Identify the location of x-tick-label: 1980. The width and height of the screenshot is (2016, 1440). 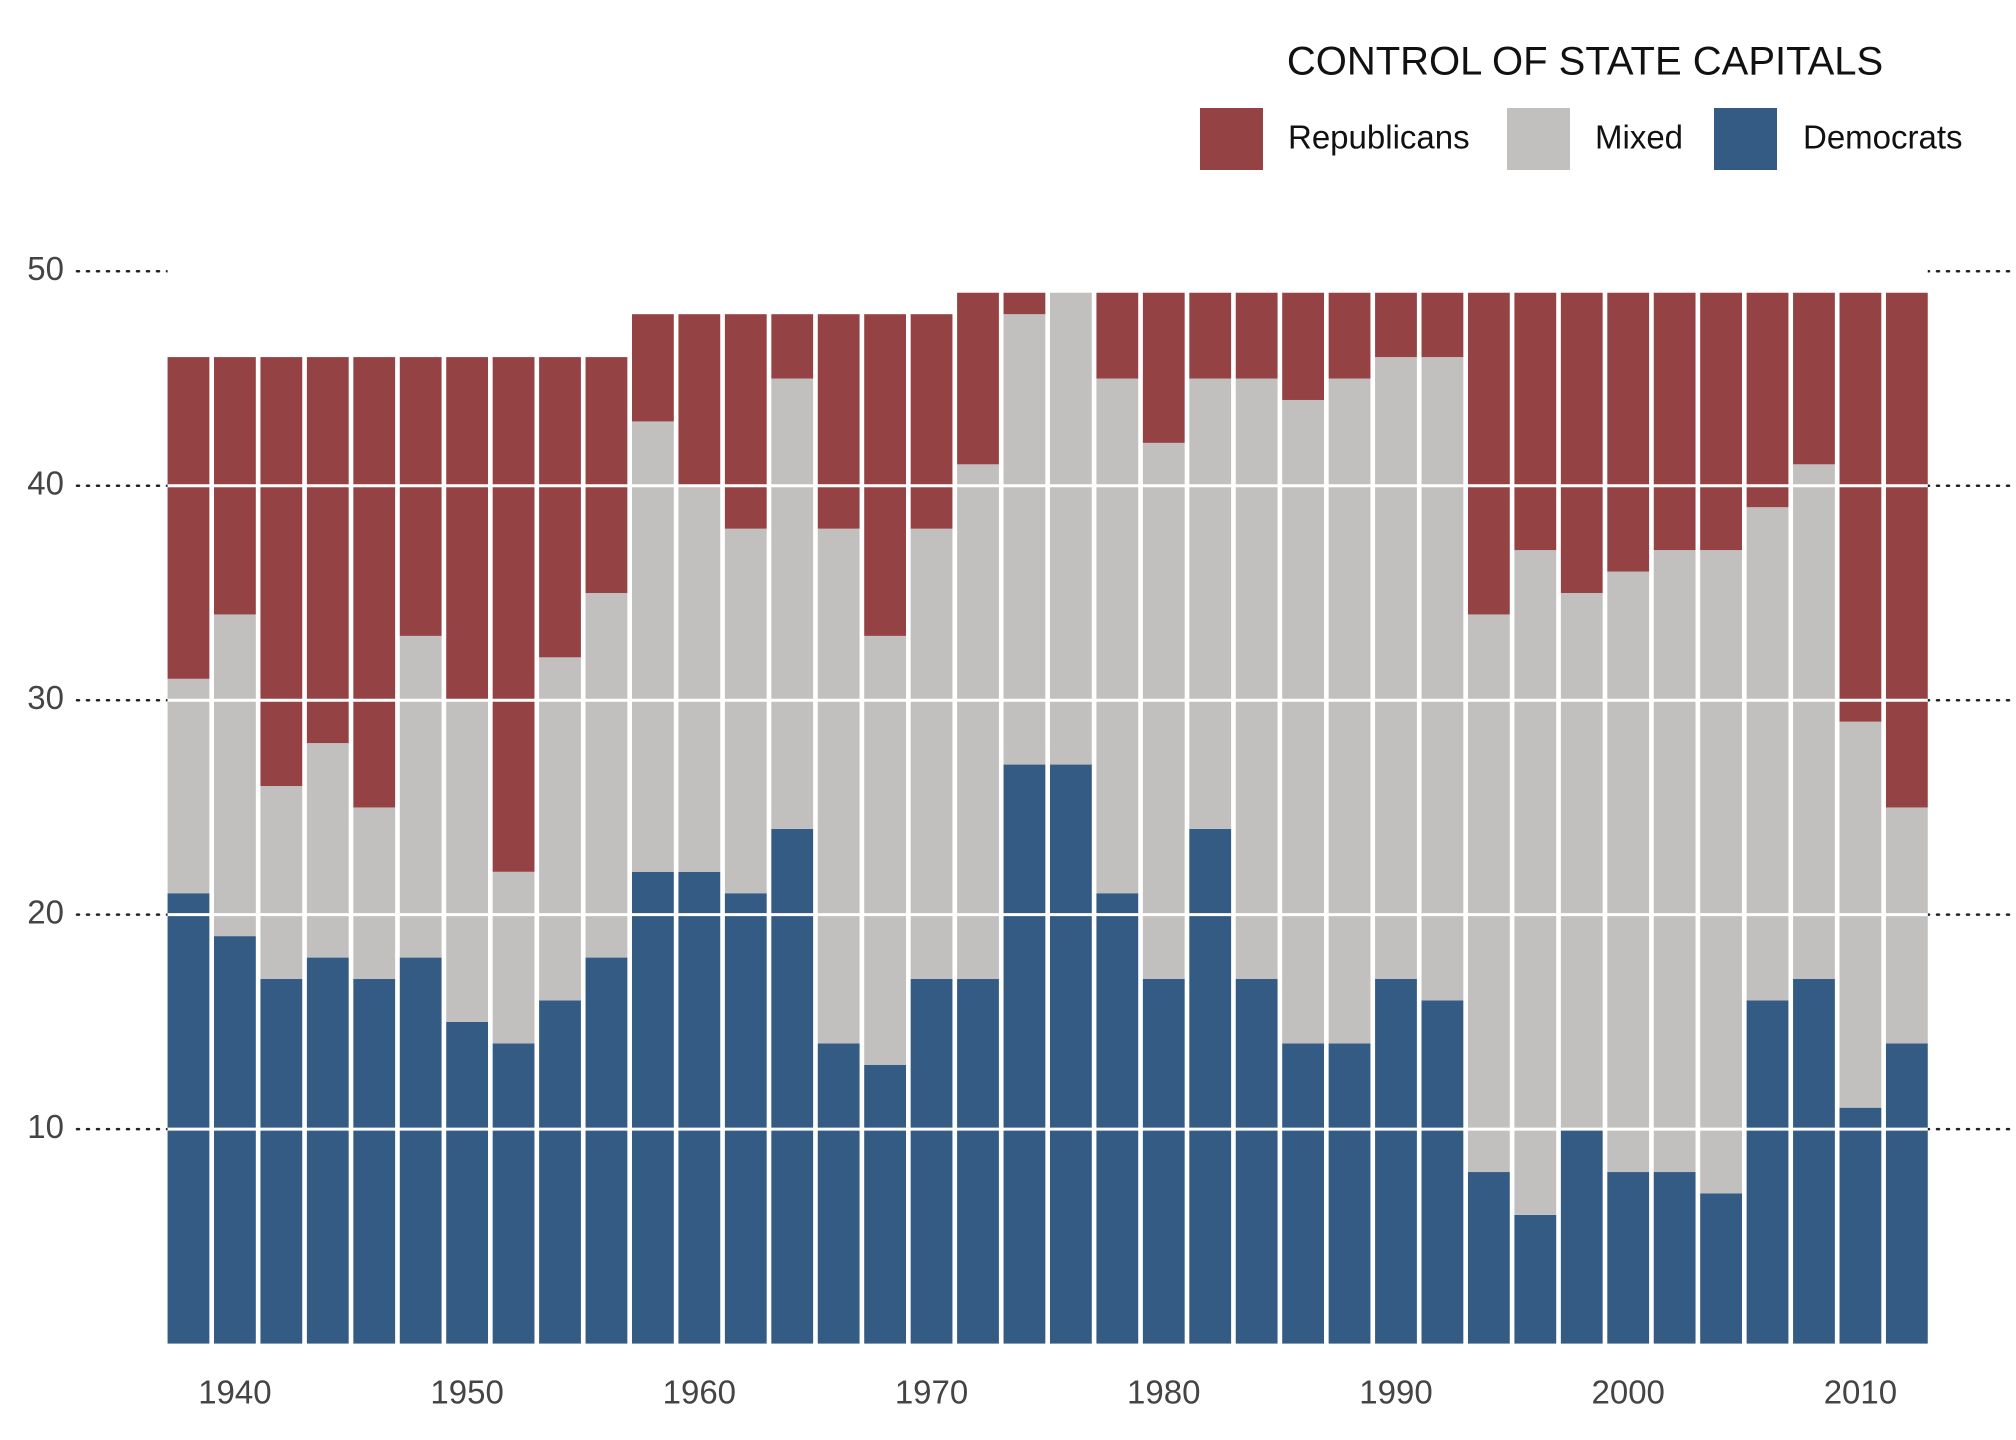
(1163, 1392).